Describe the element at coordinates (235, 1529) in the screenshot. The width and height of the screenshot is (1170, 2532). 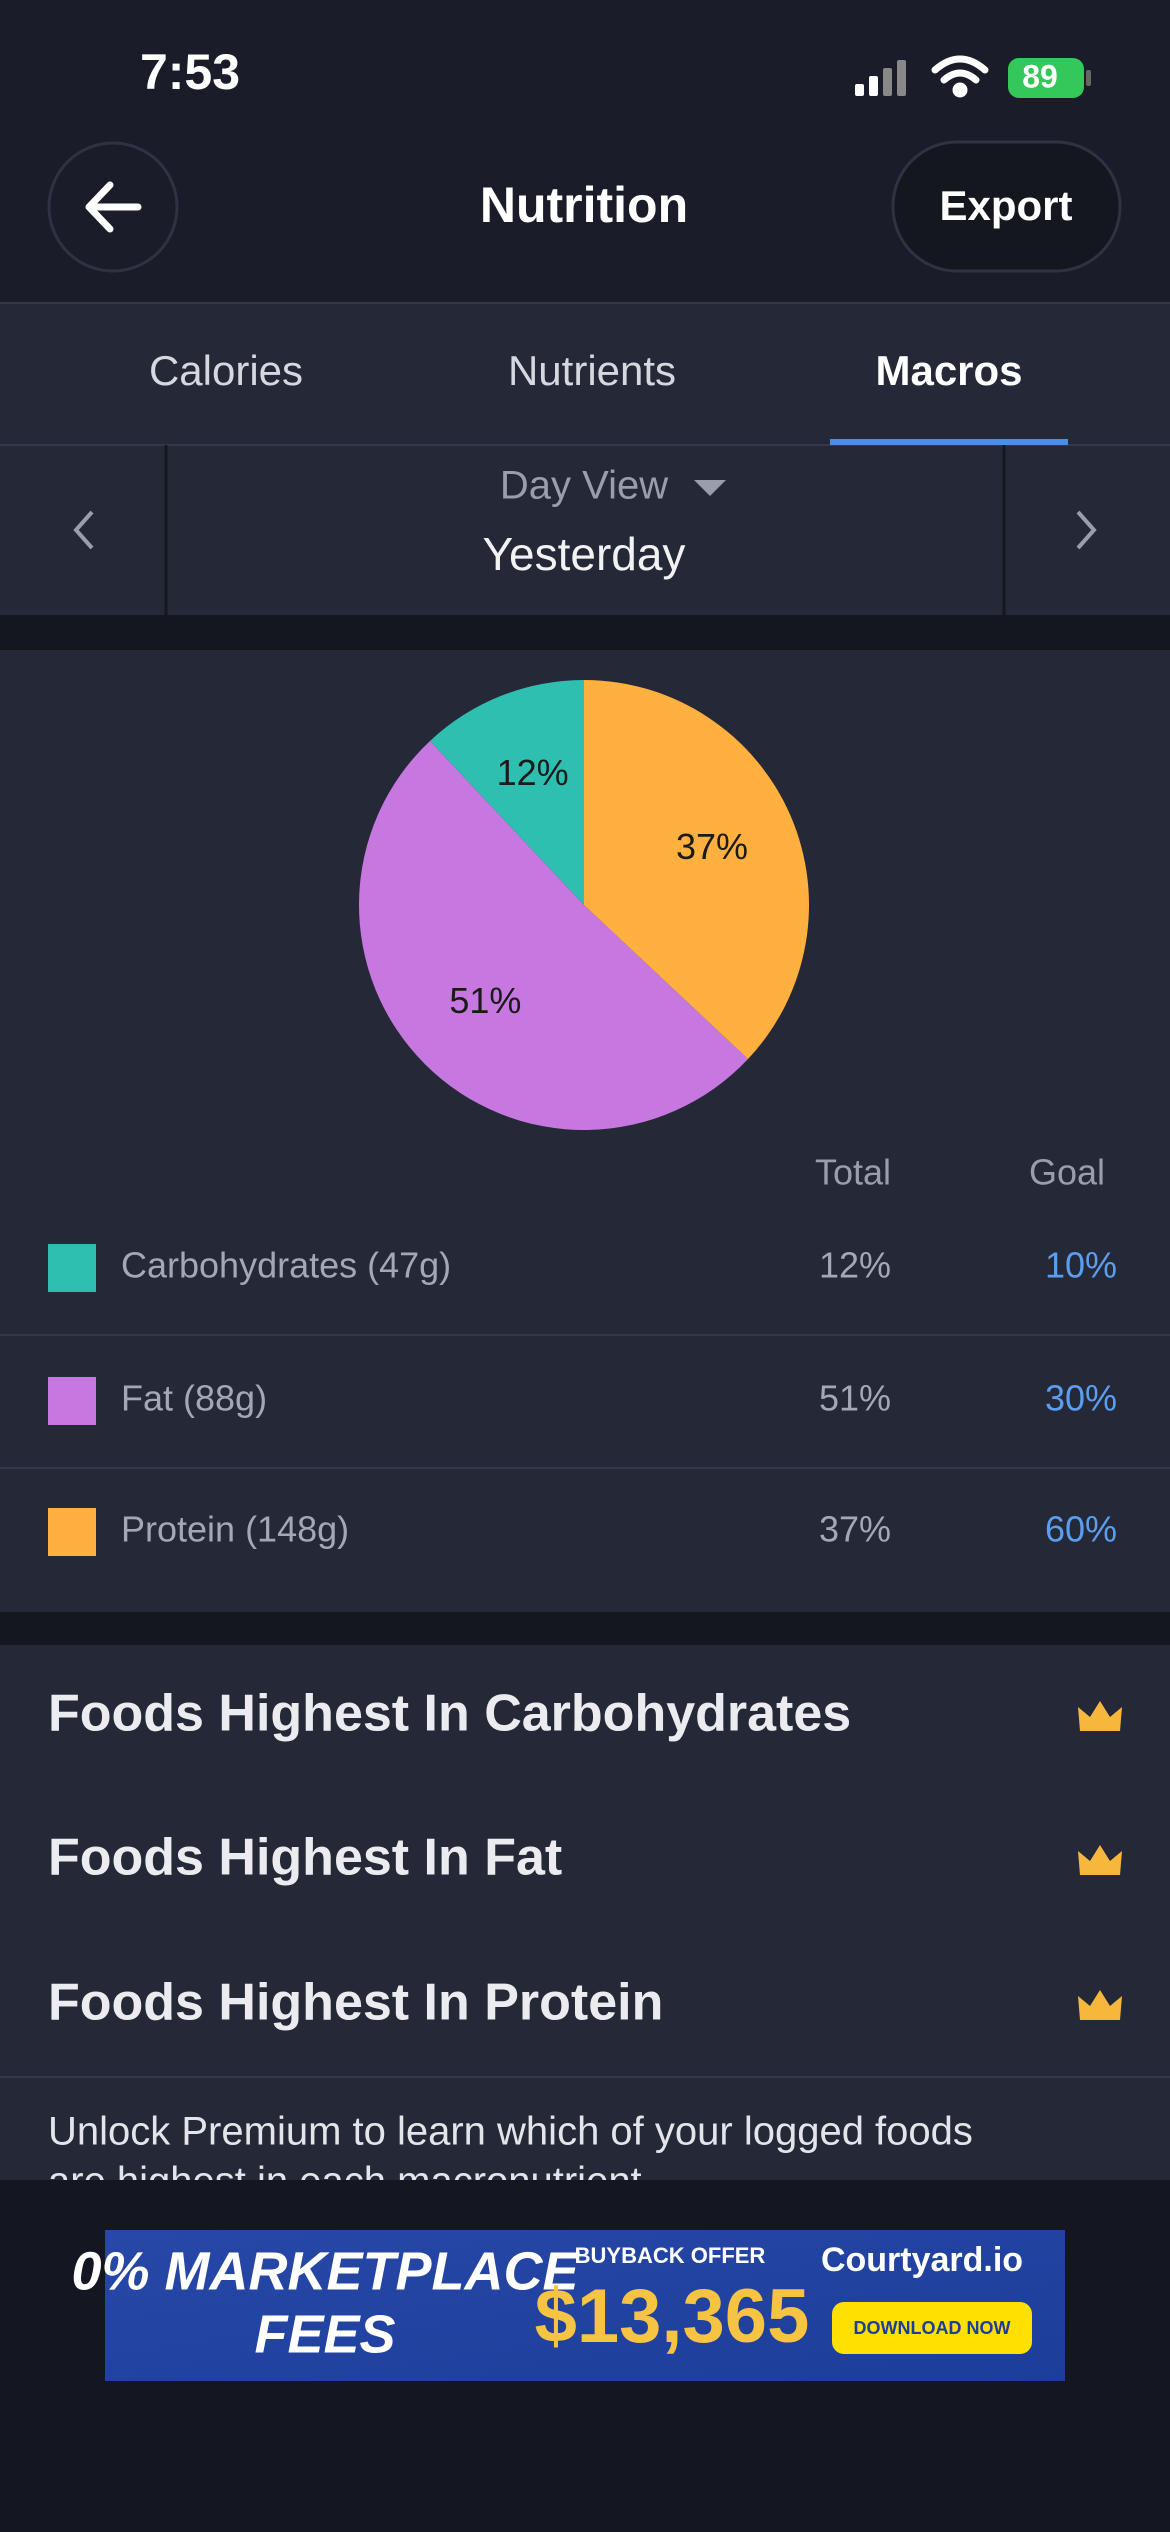
I see `macro-name: Protein (148g)` at that location.